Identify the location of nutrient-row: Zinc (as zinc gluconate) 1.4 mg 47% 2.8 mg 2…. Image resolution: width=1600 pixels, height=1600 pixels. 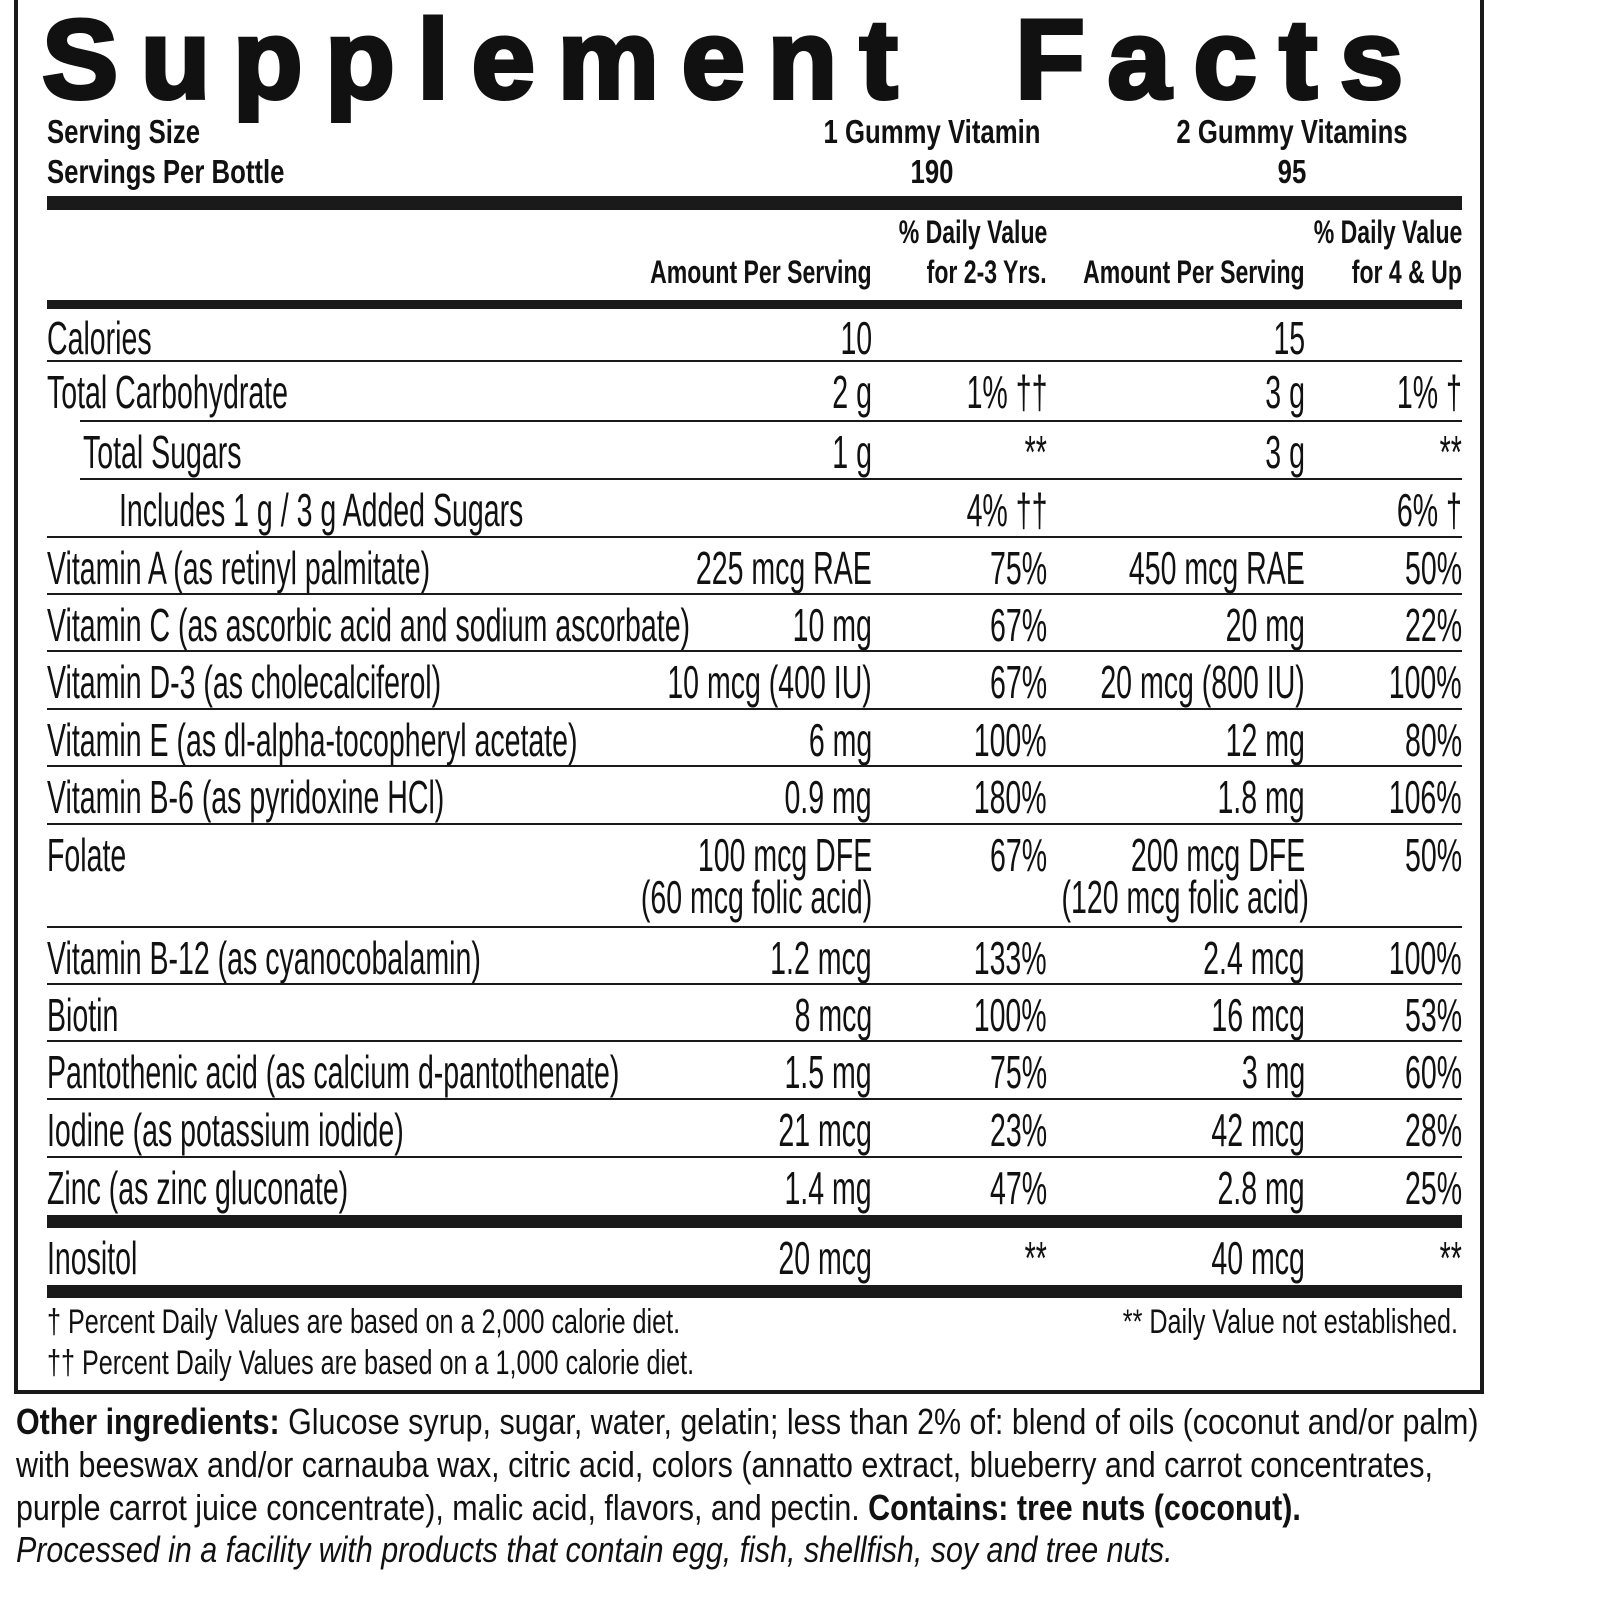
(754, 1186).